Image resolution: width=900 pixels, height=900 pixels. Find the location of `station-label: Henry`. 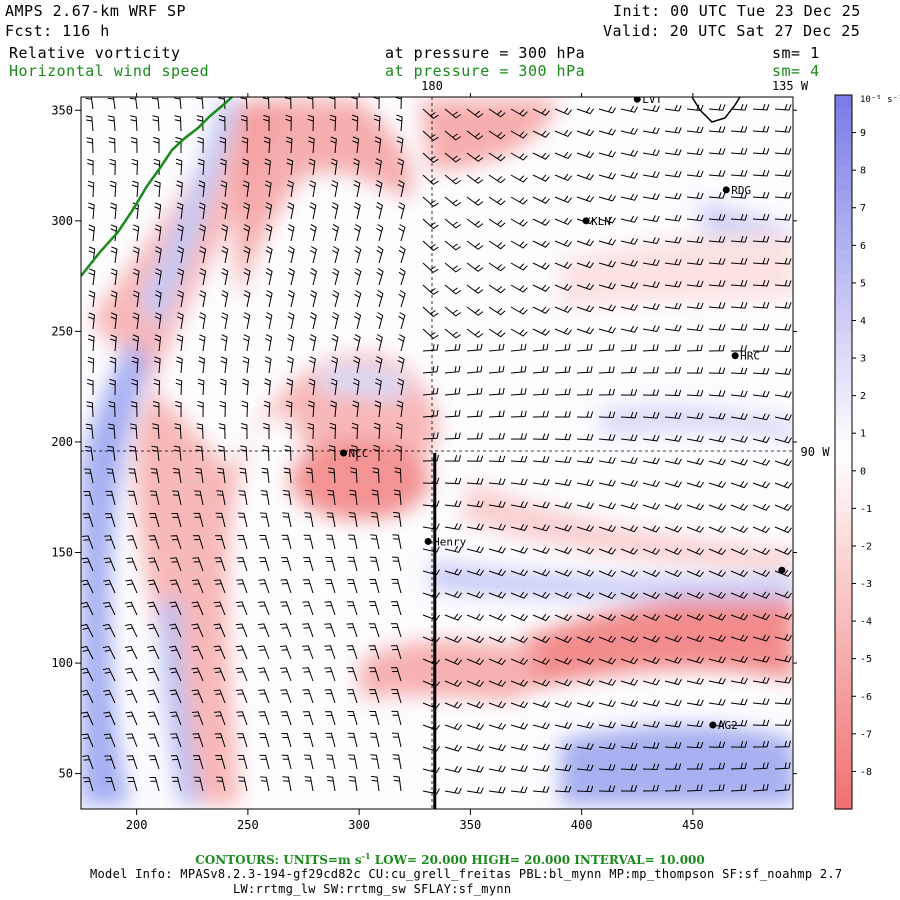

station-label: Henry is located at coordinates (449, 541).